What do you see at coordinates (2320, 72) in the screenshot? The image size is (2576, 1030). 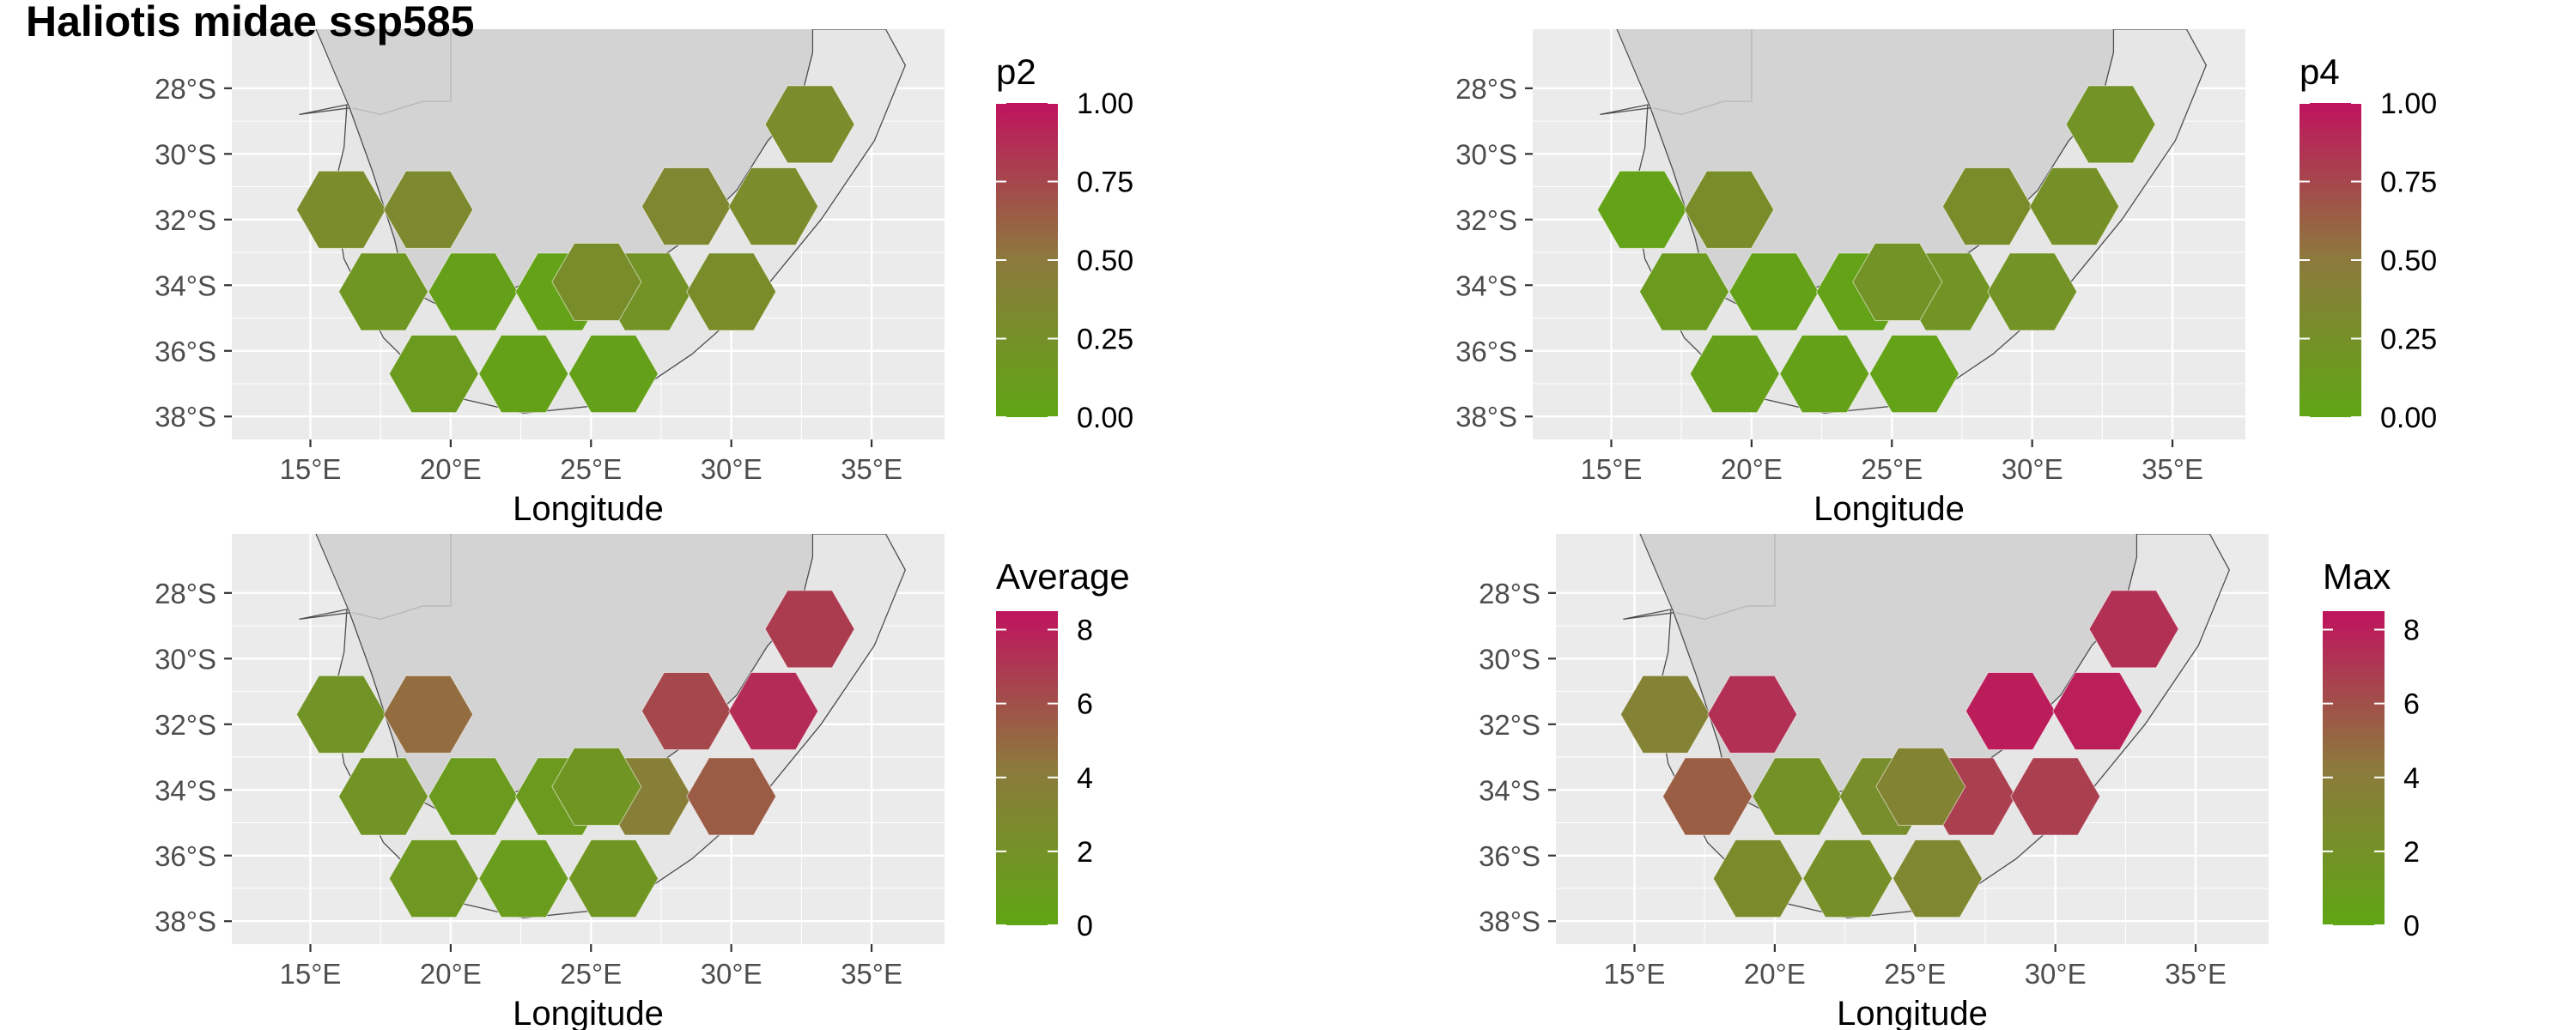 I see `legend-title: p4` at bounding box center [2320, 72].